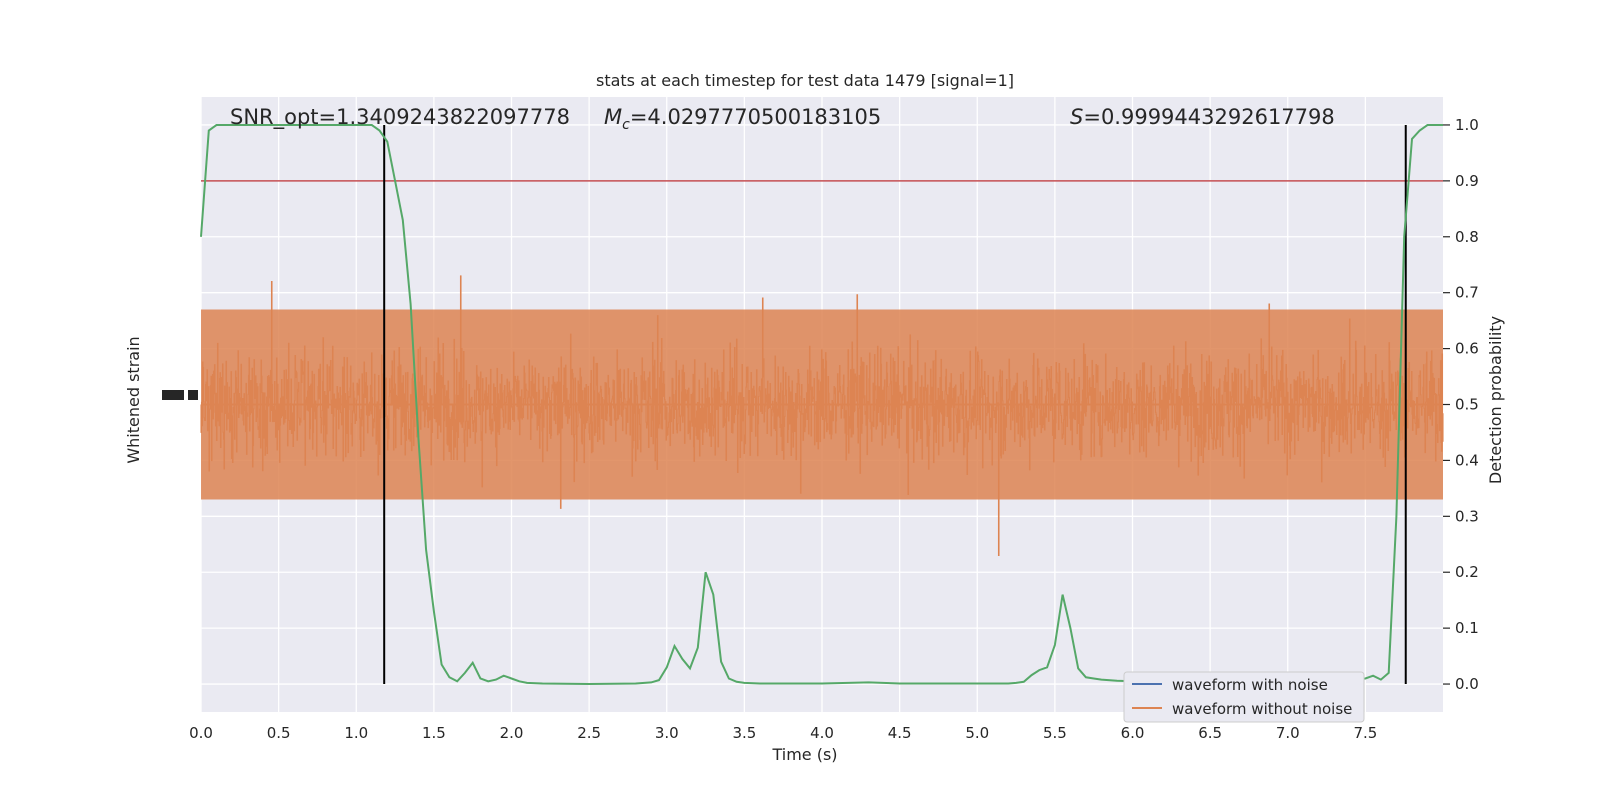 The width and height of the screenshot is (1600, 800). What do you see at coordinates (1133, 733) in the screenshot?
I see `x-tick-label: 6.0` at bounding box center [1133, 733].